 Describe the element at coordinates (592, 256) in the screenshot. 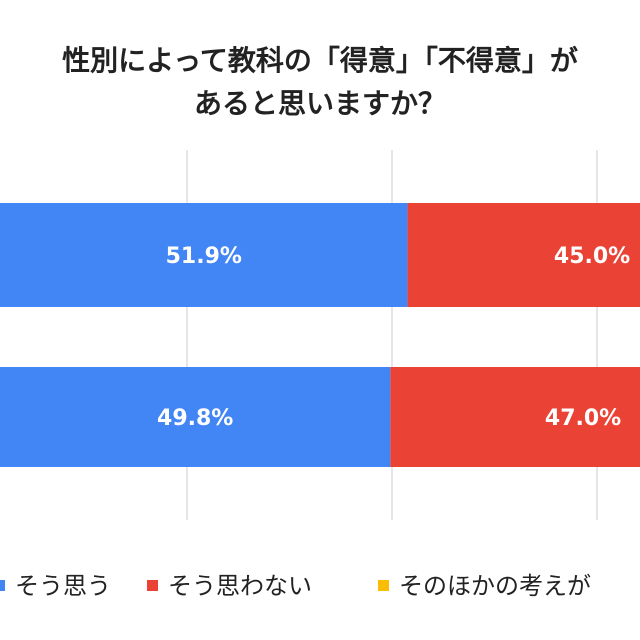

I see `data-label: 45.0%` at that location.